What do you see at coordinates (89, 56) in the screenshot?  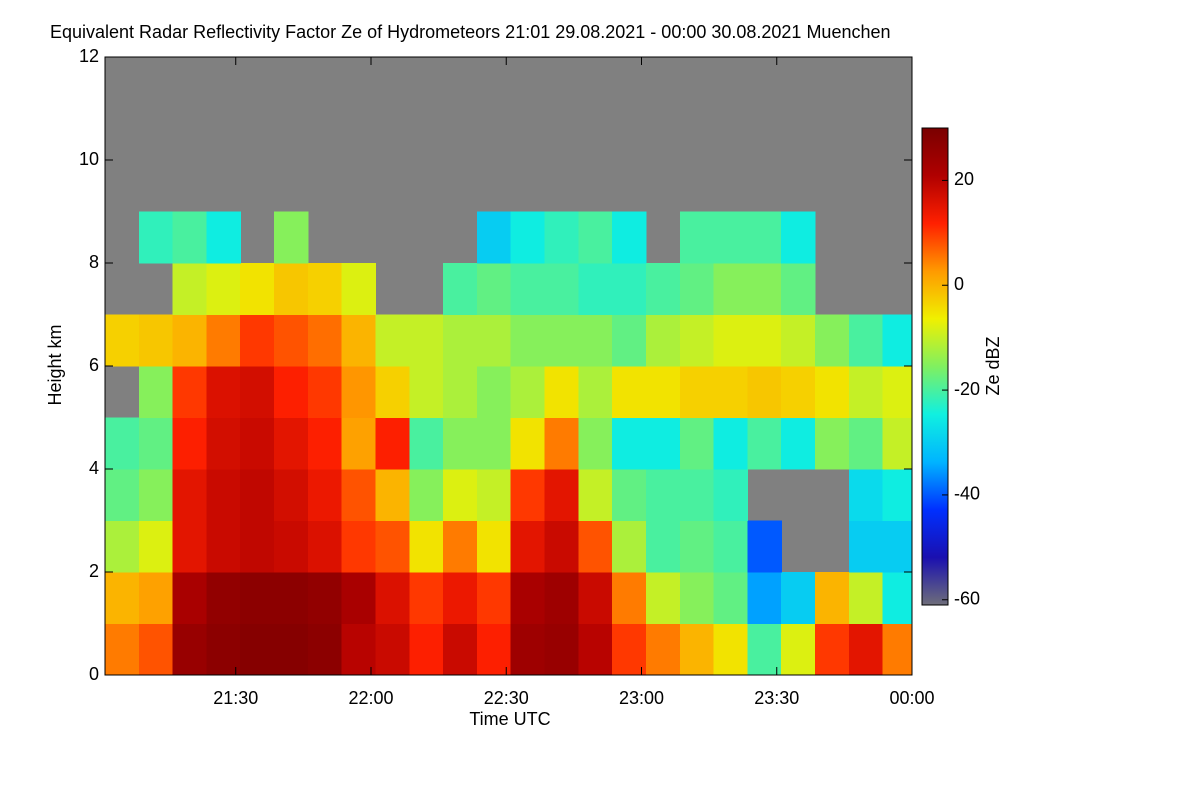 I see `y-tick-label: 12` at bounding box center [89, 56].